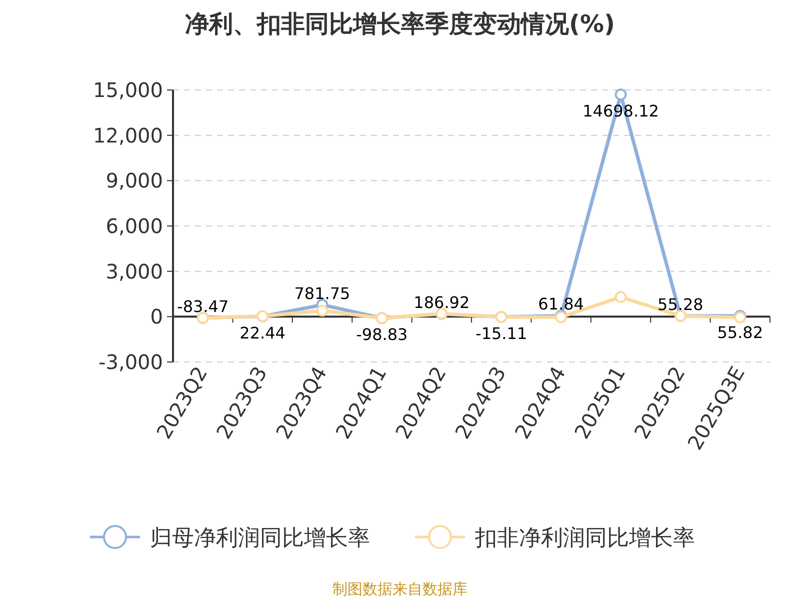 The height and width of the screenshot is (600, 800). Describe the element at coordinates (134, 180) in the screenshot. I see `y-tick-label: 9,000` at that location.